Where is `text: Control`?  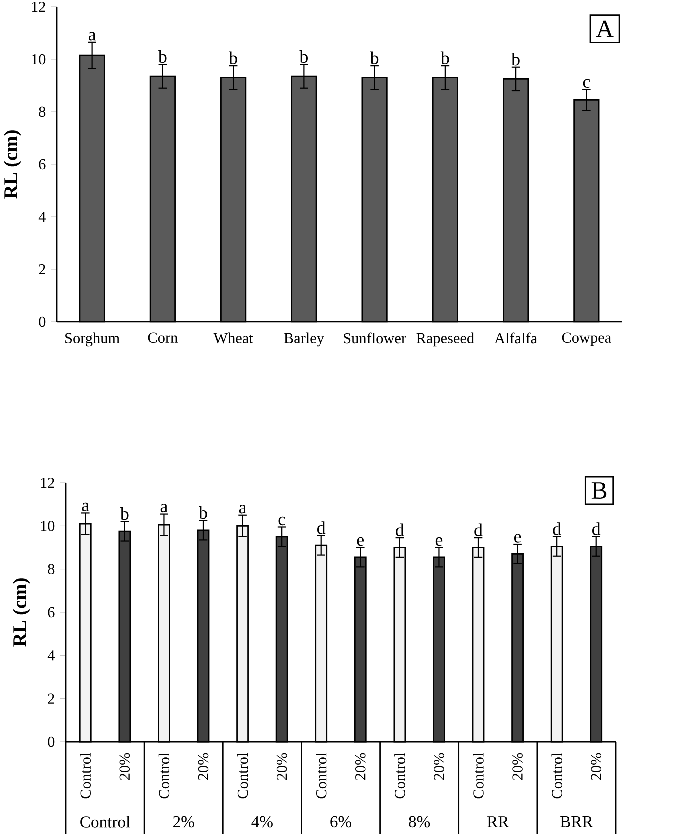 text: Control is located at coordinates (105, 822).